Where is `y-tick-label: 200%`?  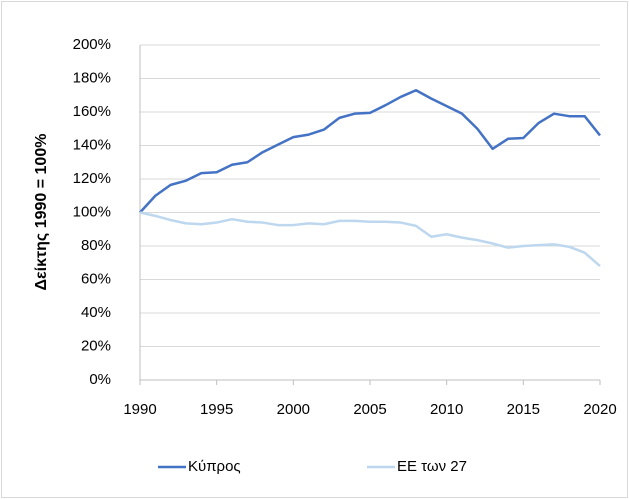 y-tick-label: 200% is located at coordinates (92, 44).